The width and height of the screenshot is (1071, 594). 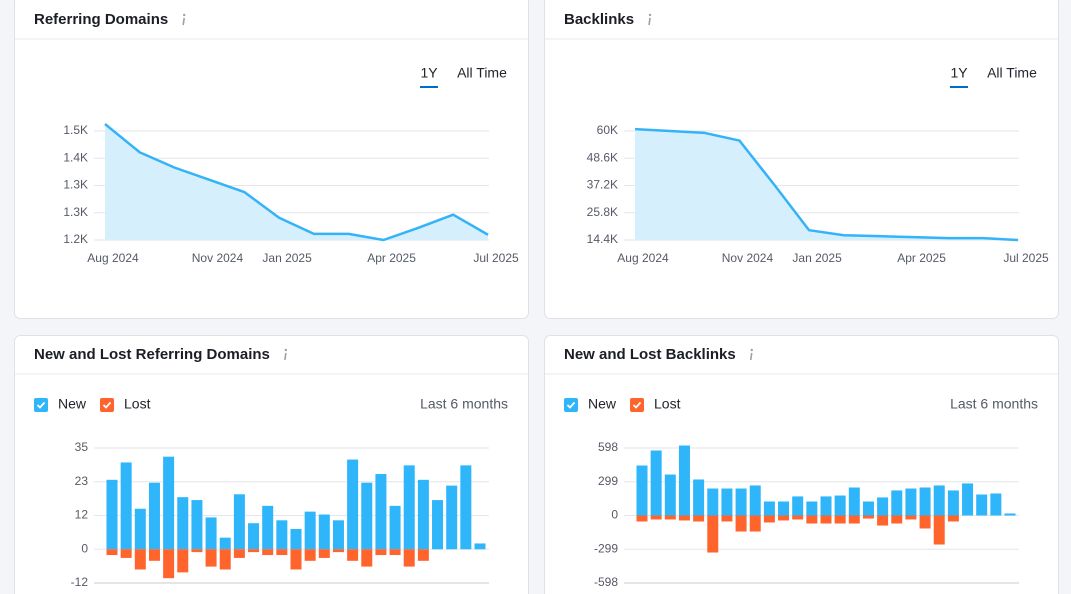 I want to click on x-tick-label: Apr 2025, so click(x=391, y=258).